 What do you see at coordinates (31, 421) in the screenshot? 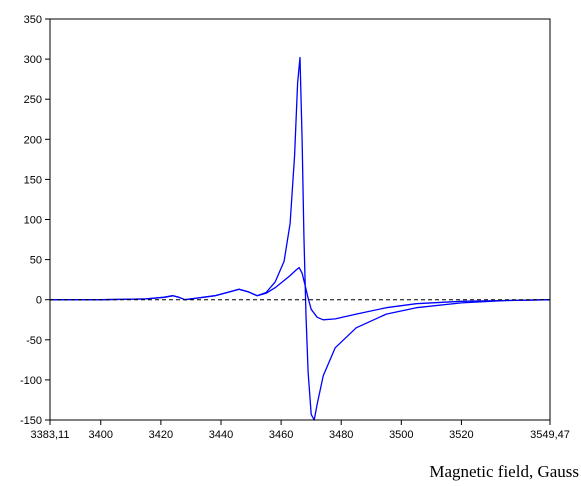
I see `y-tick-label: -150` at bounding box center [31, 421].